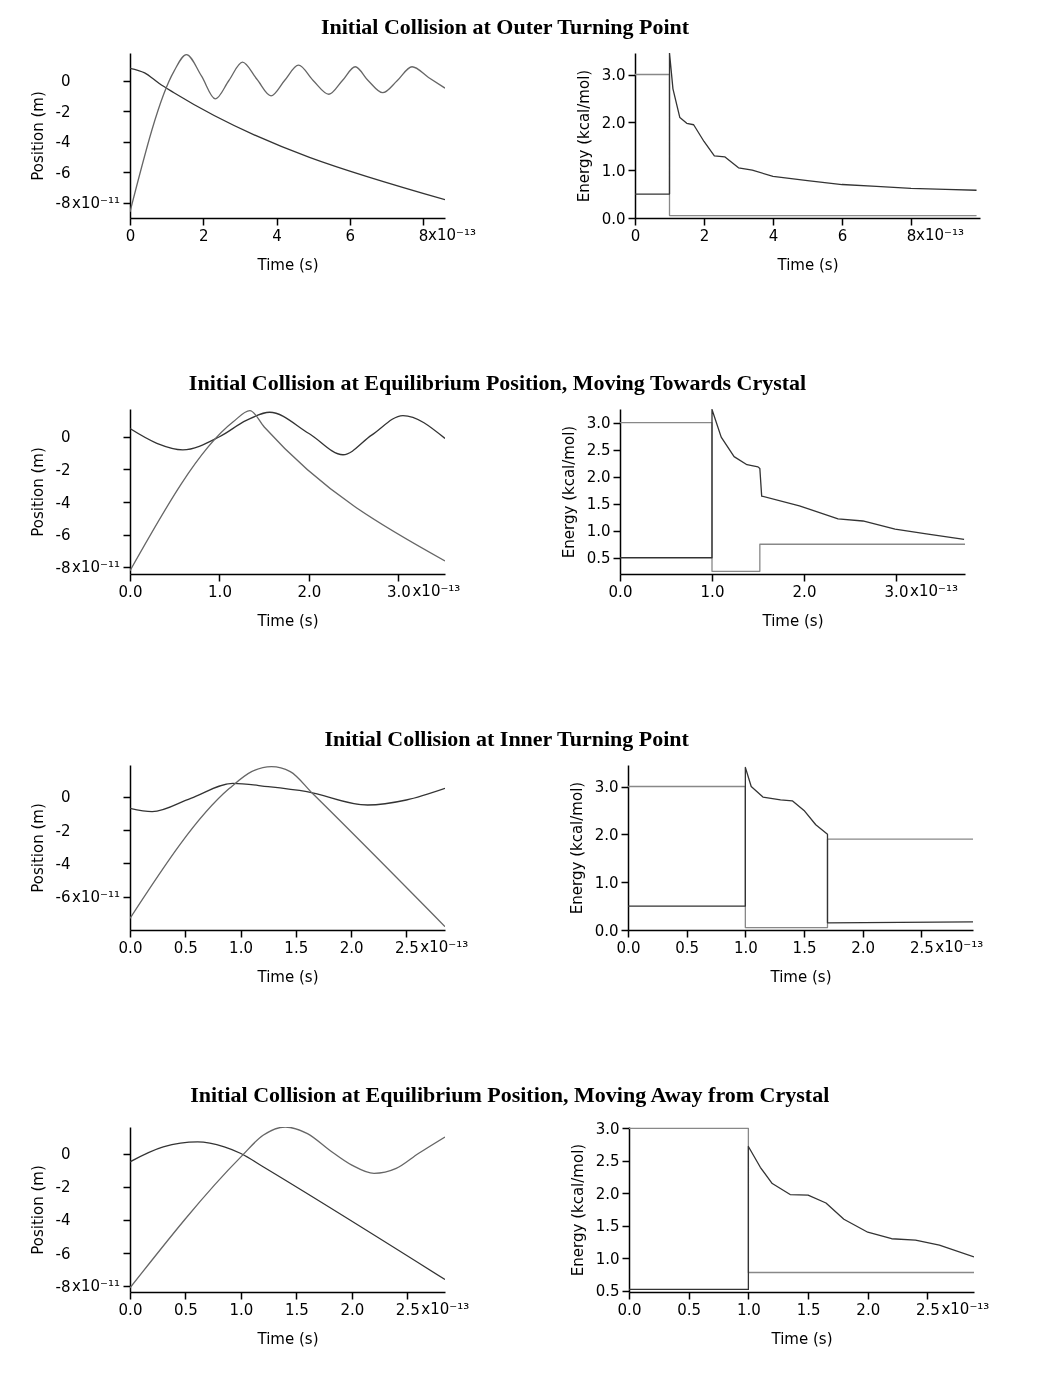 This screenshot has width=1053, height=1389. What do you see at coordinates (505, 26) in the screenshot?
I see `text: Initial Collision at Outer Turning Point` at bounding box center [505, 26].